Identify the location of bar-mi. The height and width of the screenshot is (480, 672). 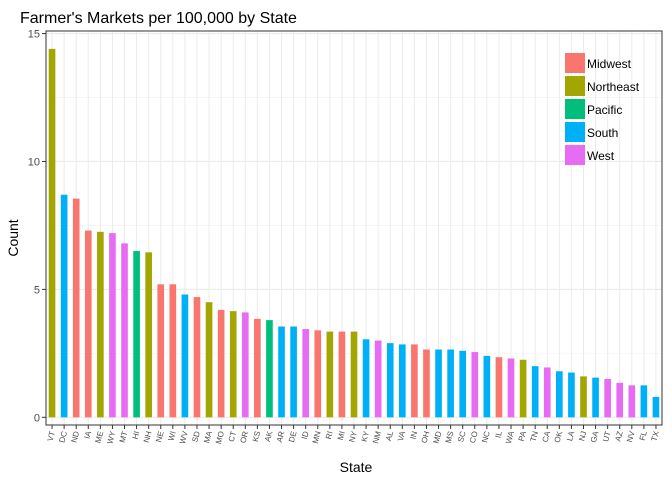
(342, 374).